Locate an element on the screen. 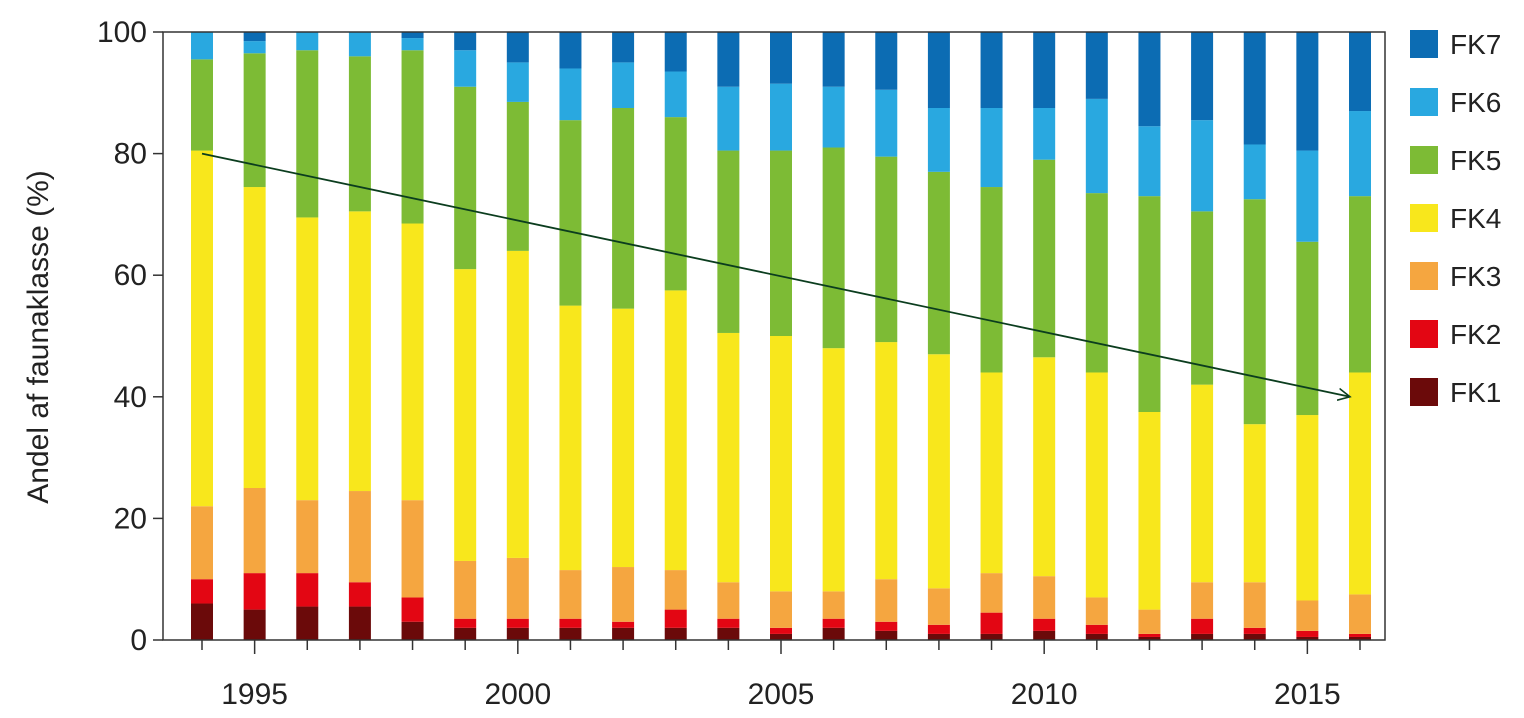 This screenshot has height=718, width=1524. x-tick-label-2005: 2005 is located at coordinates (781, 694).